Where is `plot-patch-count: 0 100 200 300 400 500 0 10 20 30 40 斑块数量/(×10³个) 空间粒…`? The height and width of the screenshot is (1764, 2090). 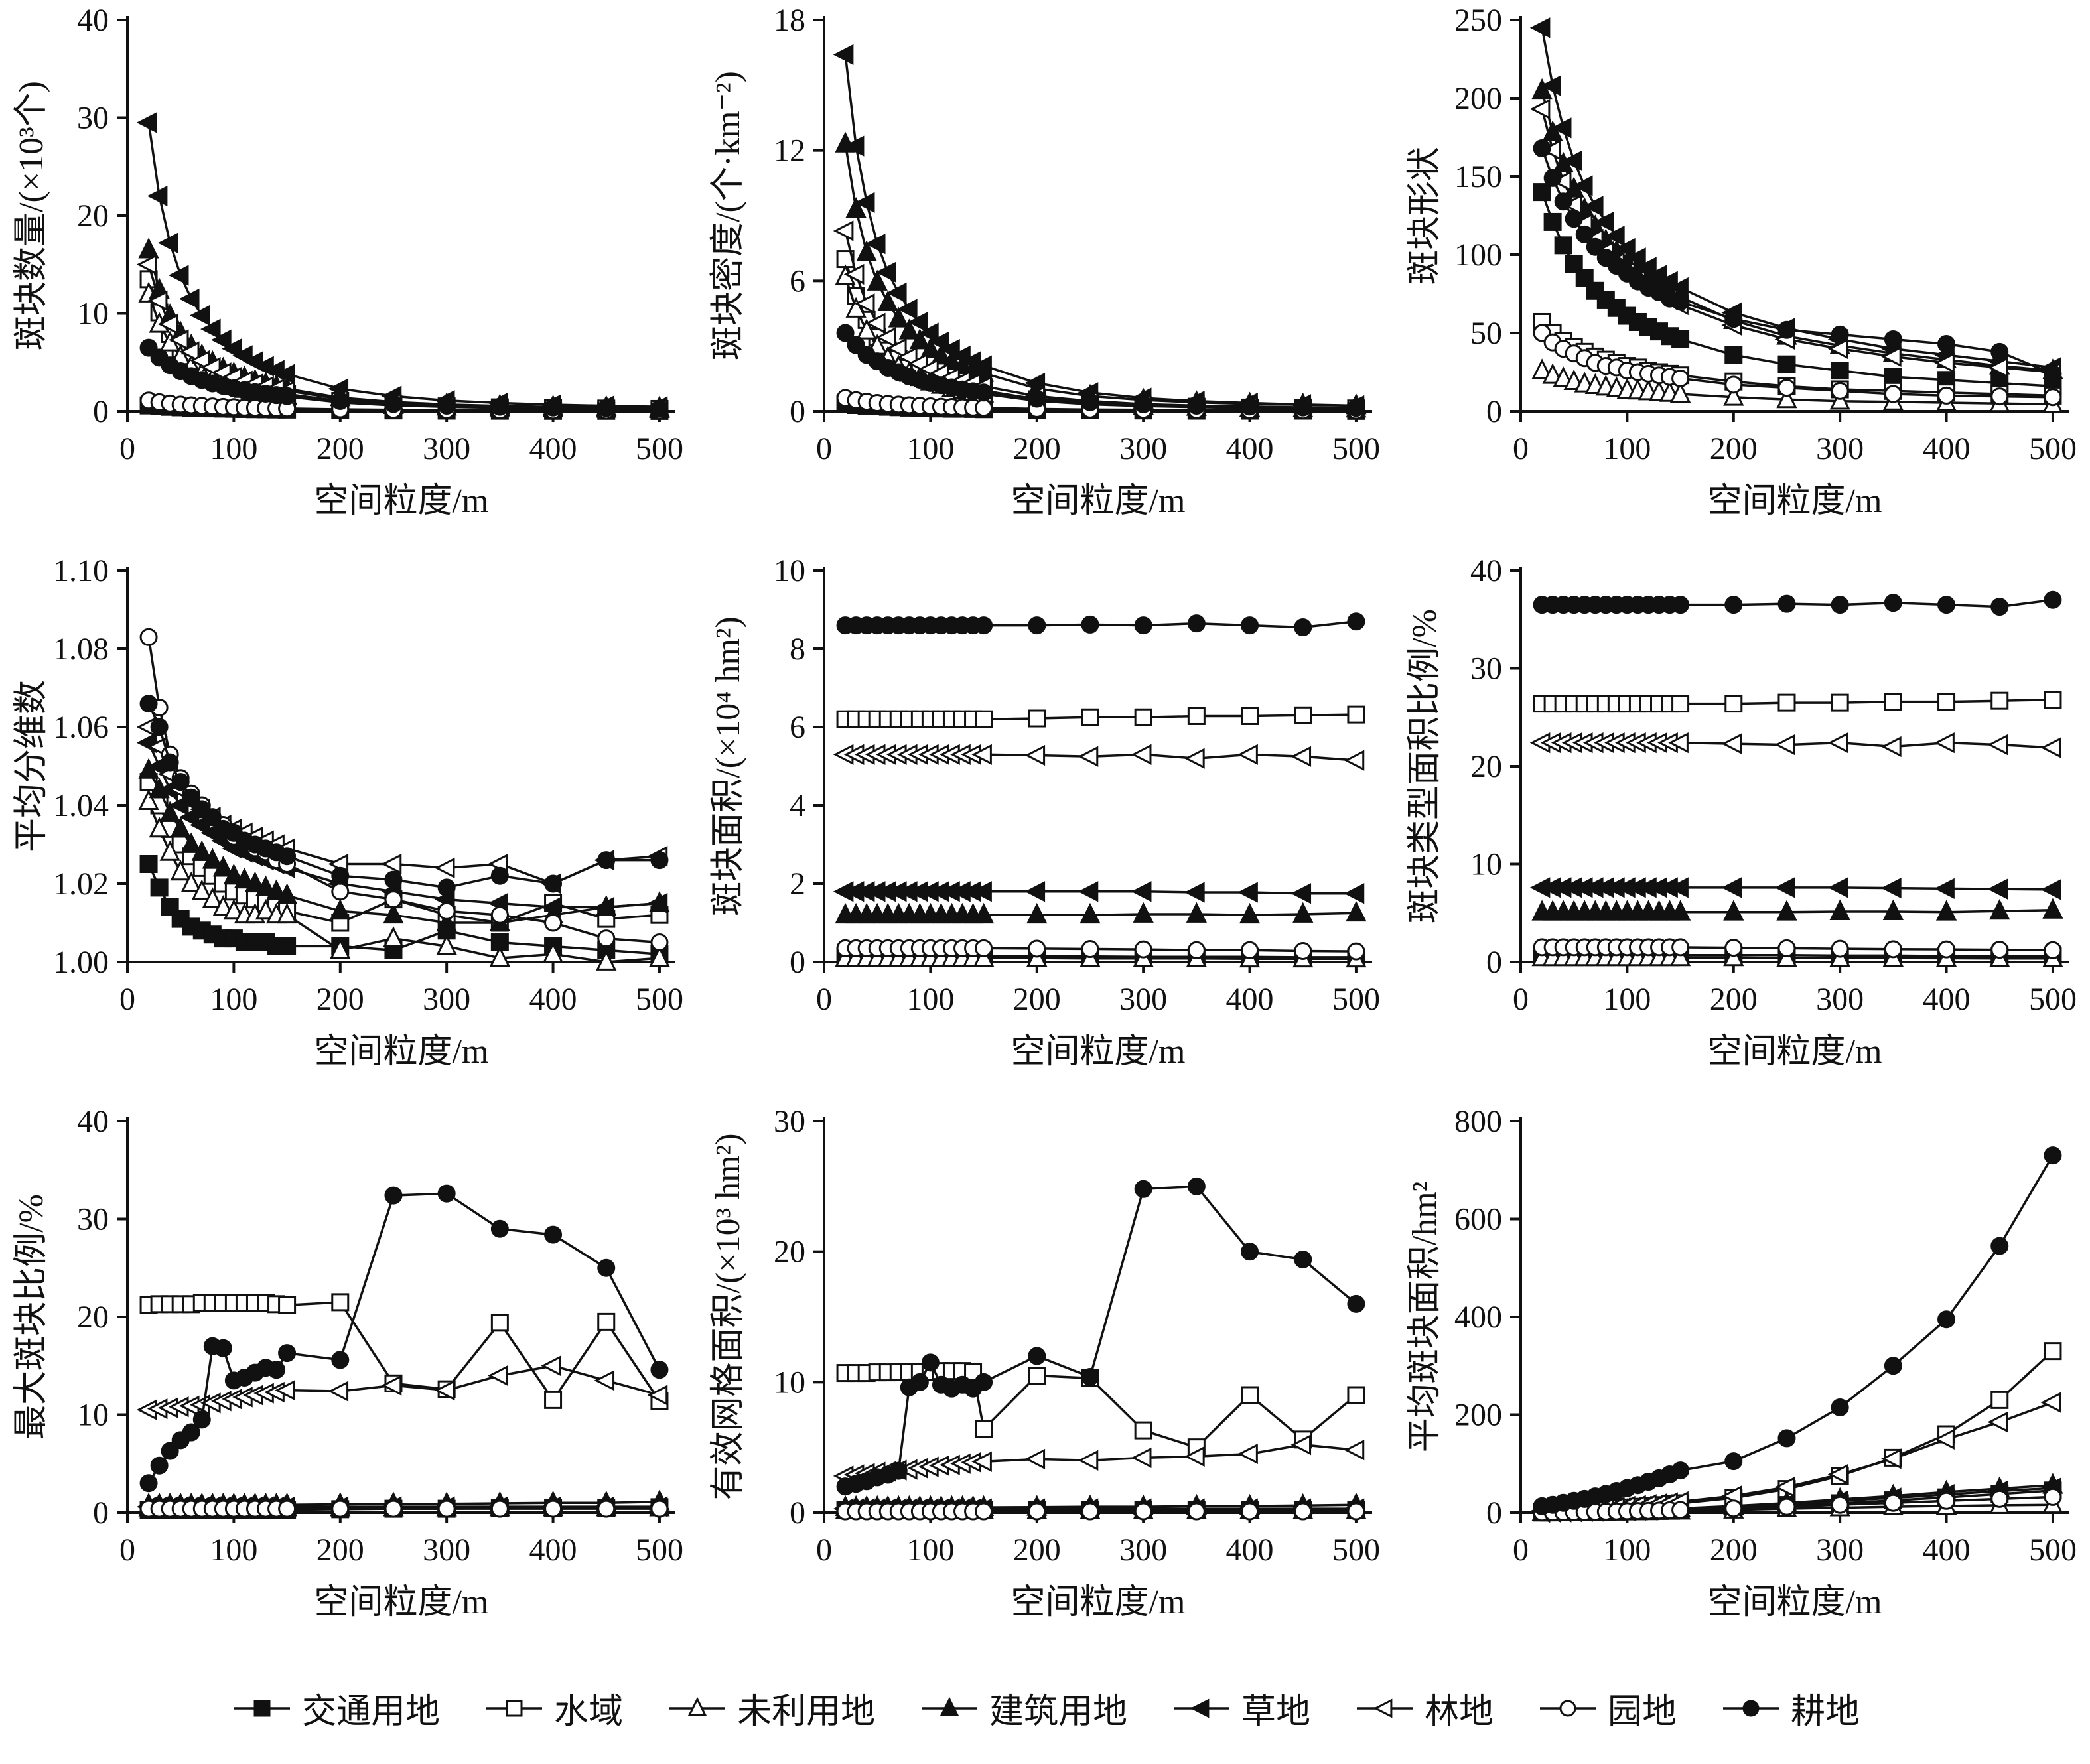 plot-patch-count: 0 100 200 300 400 500 0 10 20 30 40 斑块数量/(×10³个) 空间粒… is located at coordinates (348, 262).